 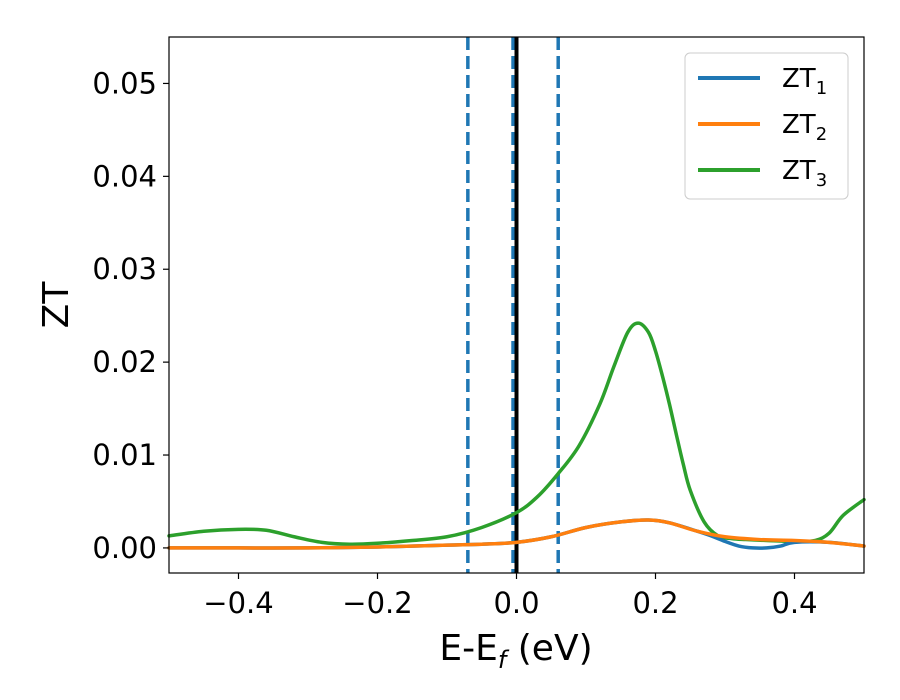 I want to click on x-axis-label-base: E-E, so click(x=468, y=648).